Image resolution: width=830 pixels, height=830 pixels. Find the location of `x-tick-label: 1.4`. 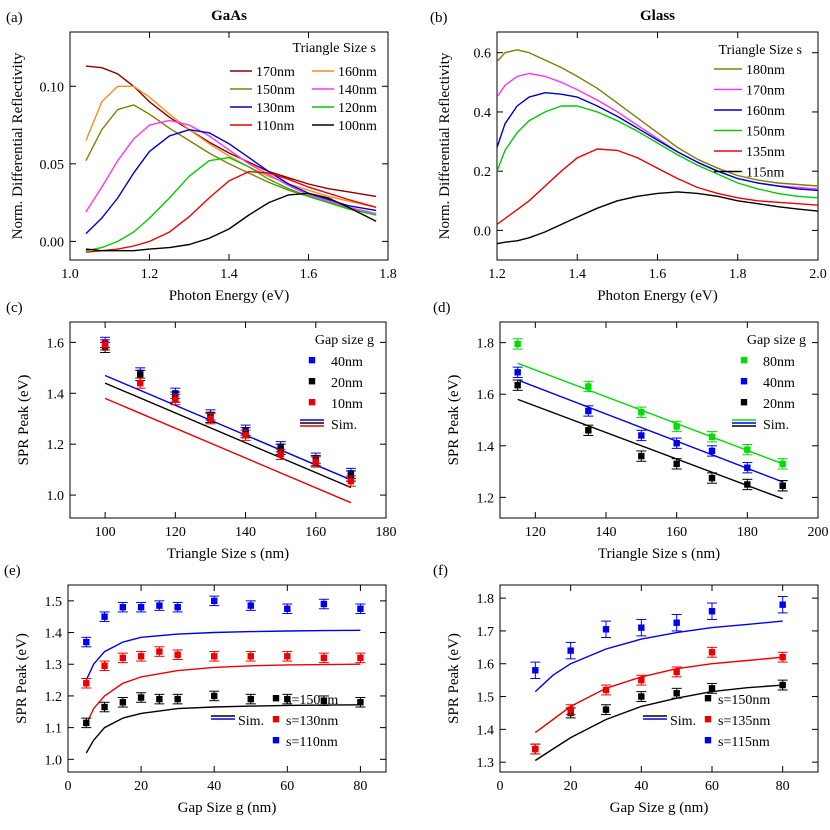

x-tick-label: 1.4 is located at coordinates (229, 274).